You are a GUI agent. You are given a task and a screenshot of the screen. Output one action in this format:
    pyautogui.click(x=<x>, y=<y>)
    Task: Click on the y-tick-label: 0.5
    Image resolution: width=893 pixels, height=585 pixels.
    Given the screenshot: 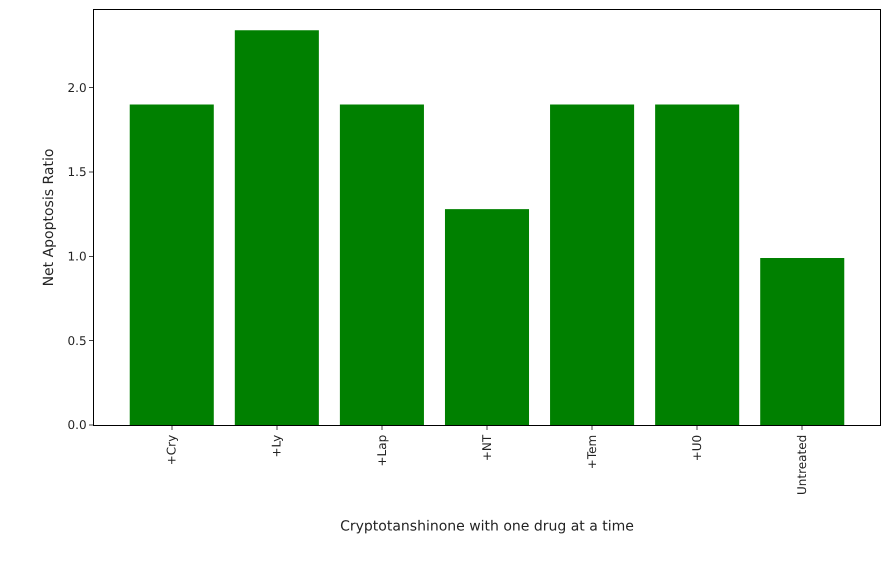 What is the action you would take?
    pyautogui.click(x=77, y=341)
    